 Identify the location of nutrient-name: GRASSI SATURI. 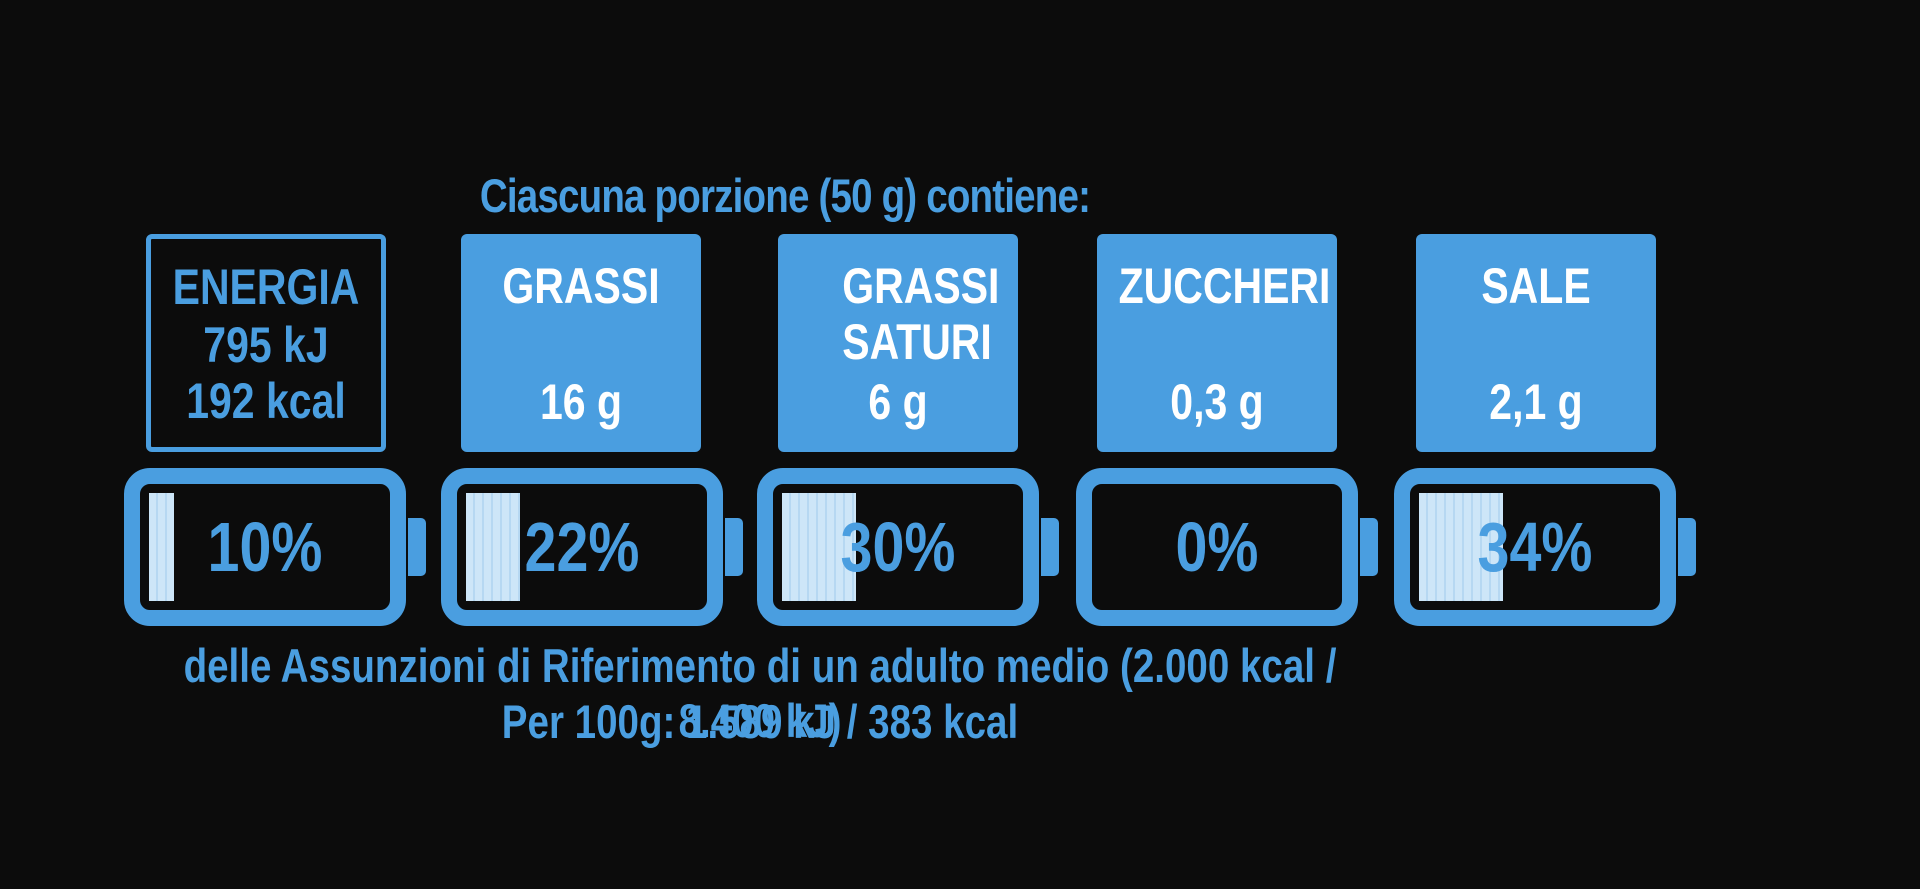
(921, 314).